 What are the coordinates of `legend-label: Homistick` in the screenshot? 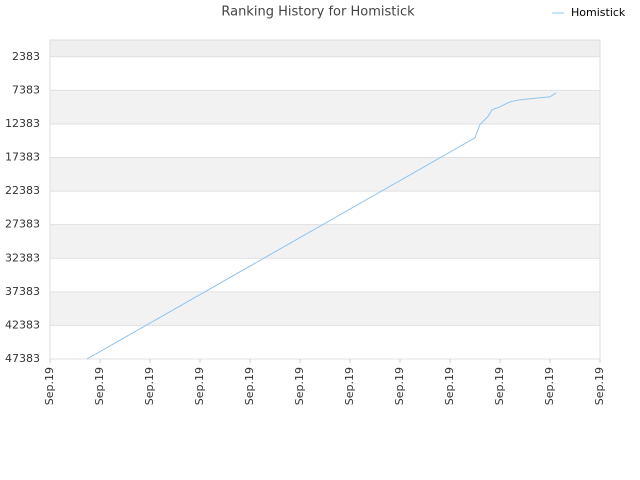 It's located at (598, 12).